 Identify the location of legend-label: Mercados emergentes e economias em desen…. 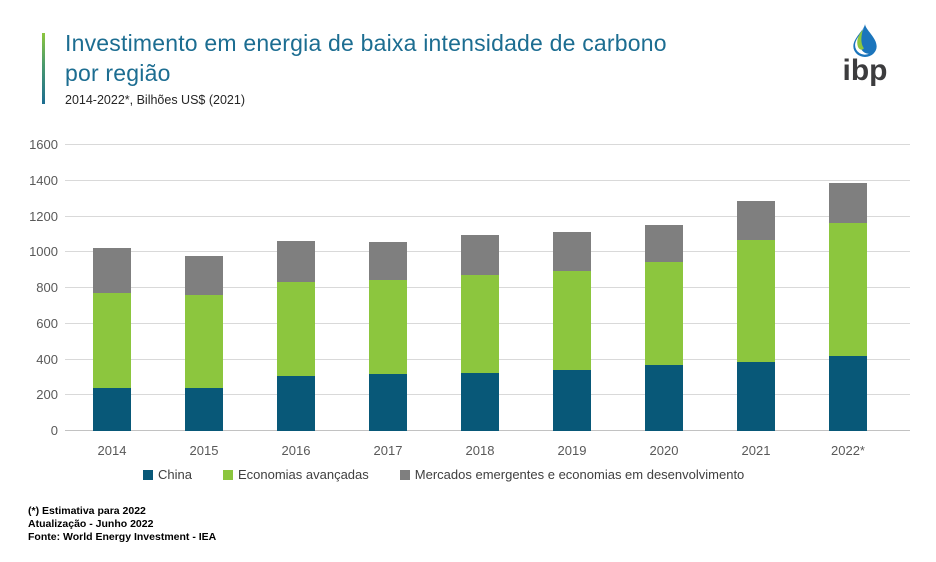
(579, 474).